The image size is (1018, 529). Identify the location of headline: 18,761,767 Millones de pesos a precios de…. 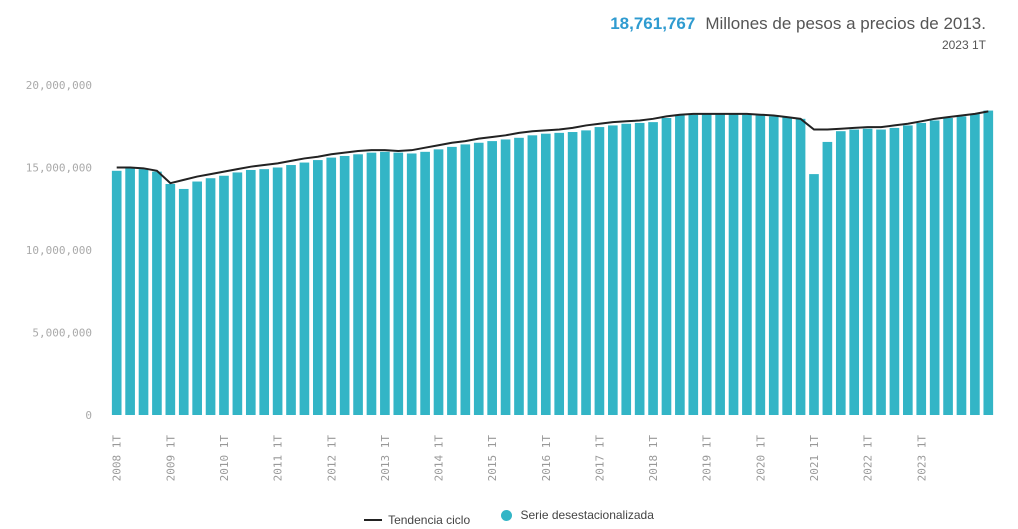
(798, 24).